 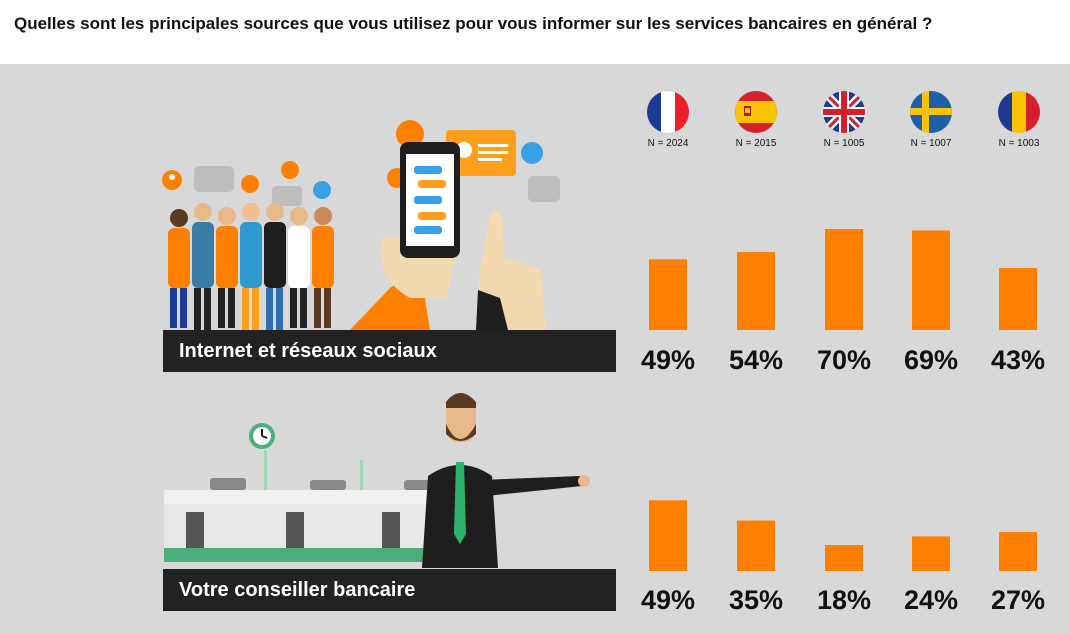 What do you see at coordinates (844, 112) in the screenshot?
I see `uk-flag-icon` at bounding box center [844, 112].